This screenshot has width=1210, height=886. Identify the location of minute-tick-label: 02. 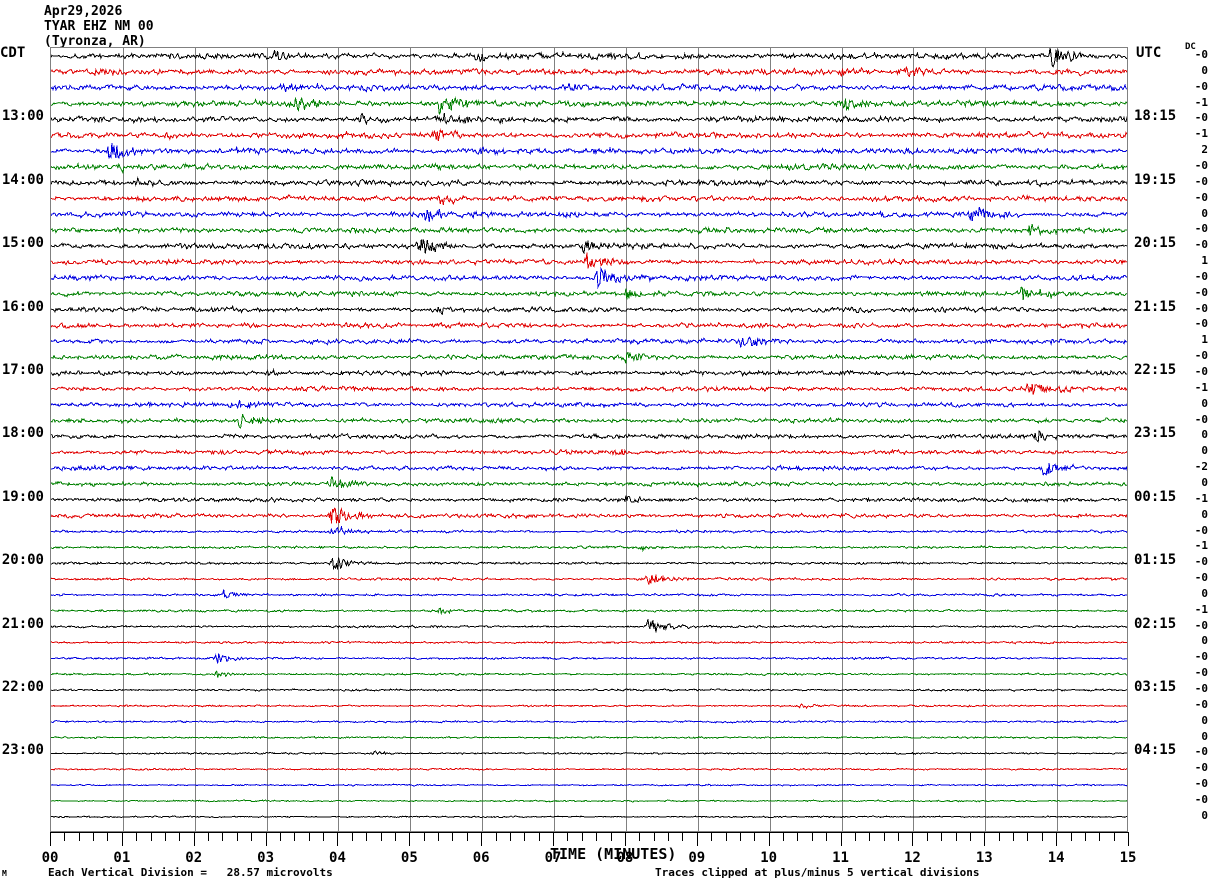
(194, 858).